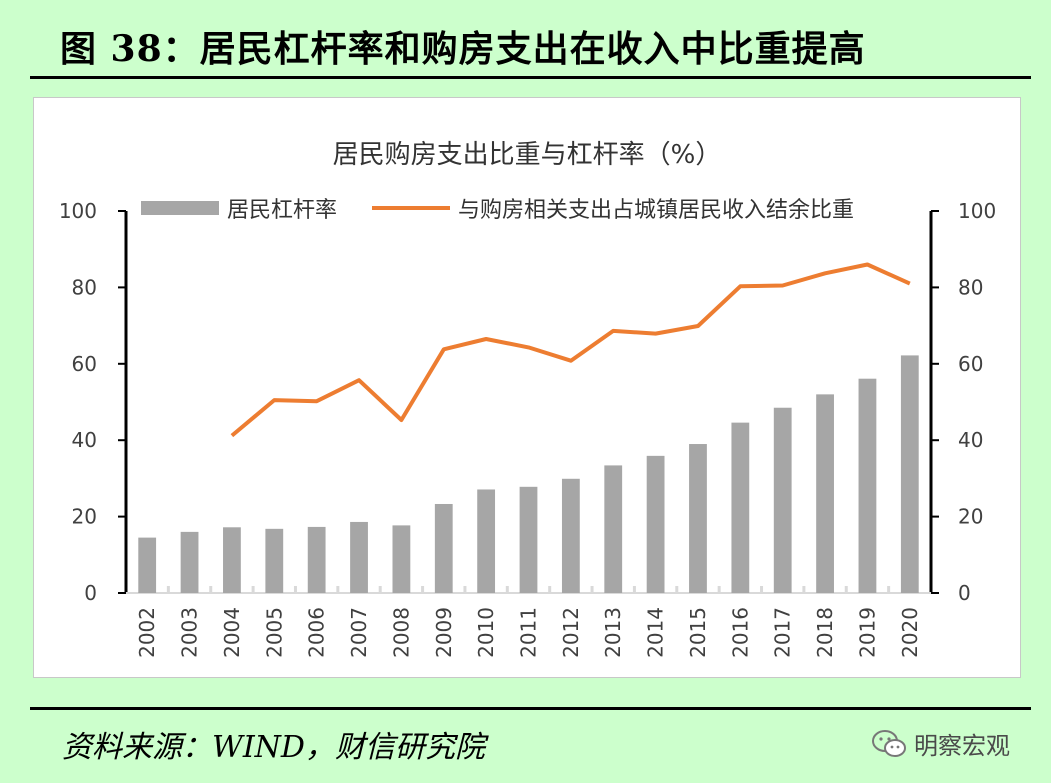  Describe the element at coordinates (656, 210) in the screenshot. I see `legend-label-housing-share: 与购房相关支出占城镇居民收入结余比重` at that location.